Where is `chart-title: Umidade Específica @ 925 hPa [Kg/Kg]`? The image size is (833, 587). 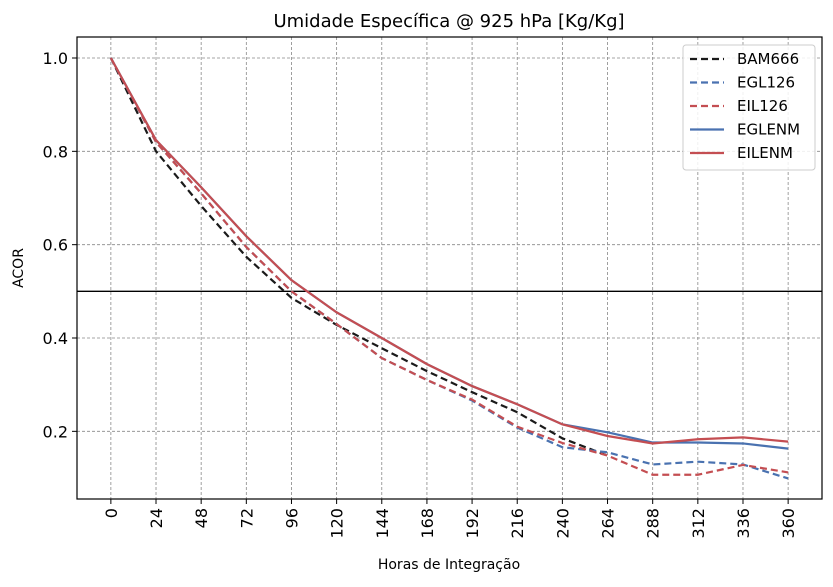 chart-title: Umidade Específica @ 925 hPa [Kg/Kg] is located at coordinates (448, 21).